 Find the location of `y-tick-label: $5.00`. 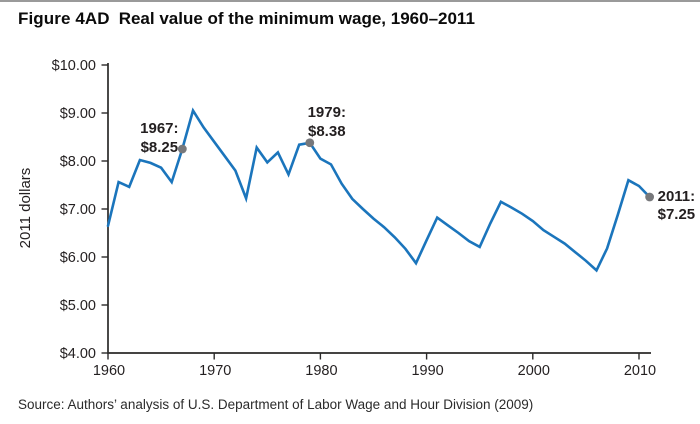

y-tick-label: $5.00 is located at coordinates (78, 306).